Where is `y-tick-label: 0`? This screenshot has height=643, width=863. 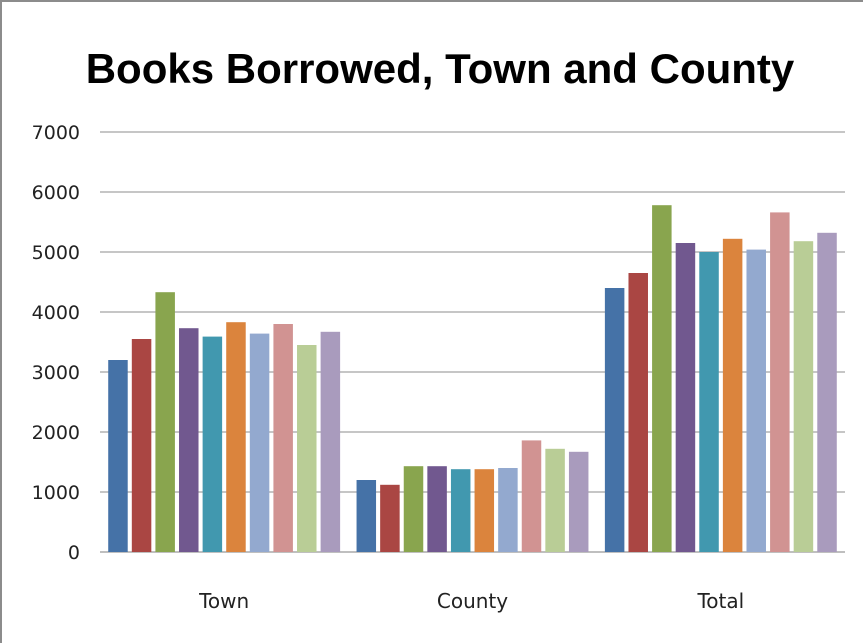
y-tick-label: 0 is located at coordinates (74, 553).